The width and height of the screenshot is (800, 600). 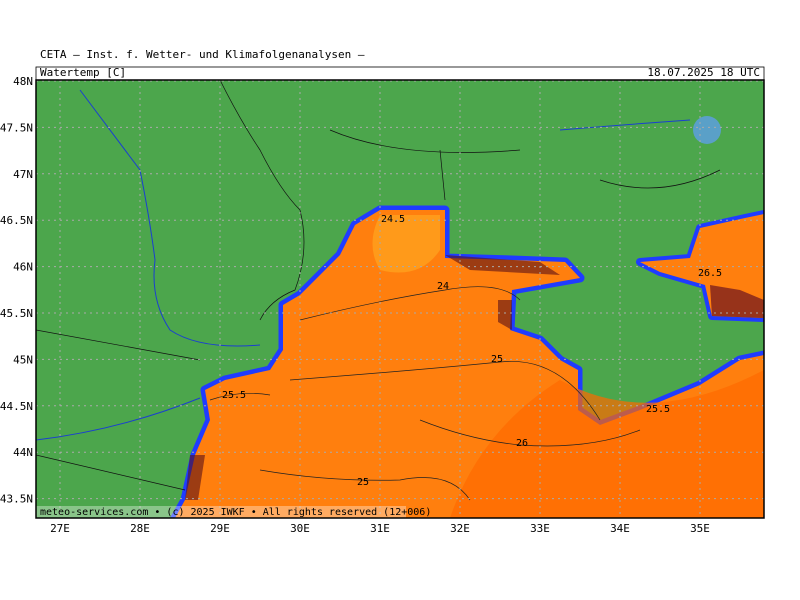 What do you see at coordinates (380, 528) in the screenshot?
I see `lon-label: 31E` at bounding box center [380, 528].